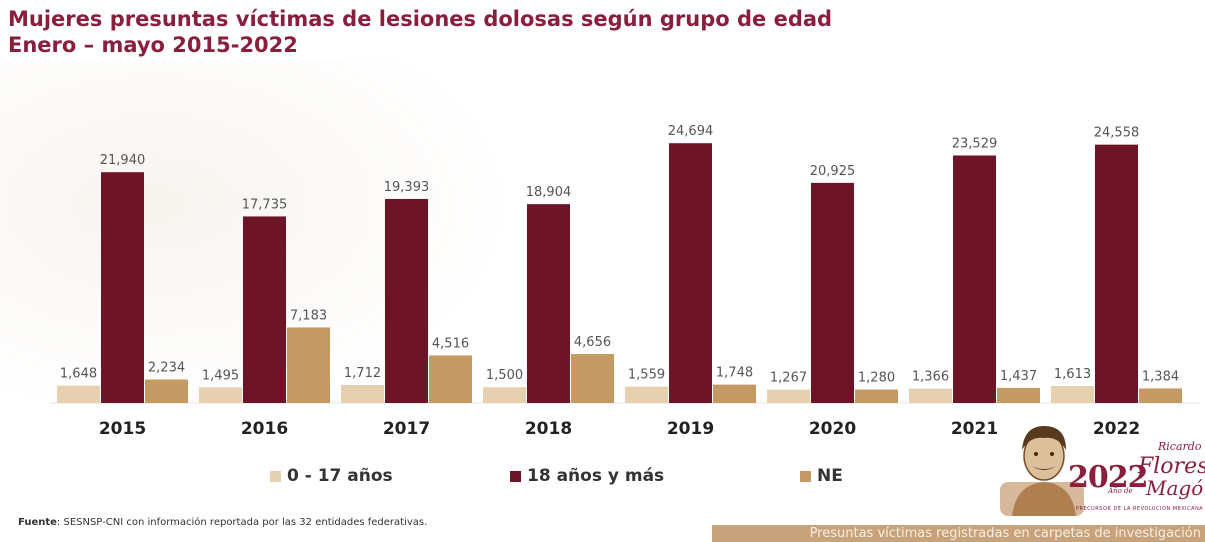 The height and width of the screenshot is (542, 1205). Describe the element at coordinates (504, 375) in the screenshot. I see `data-label: 1,500` at that location.